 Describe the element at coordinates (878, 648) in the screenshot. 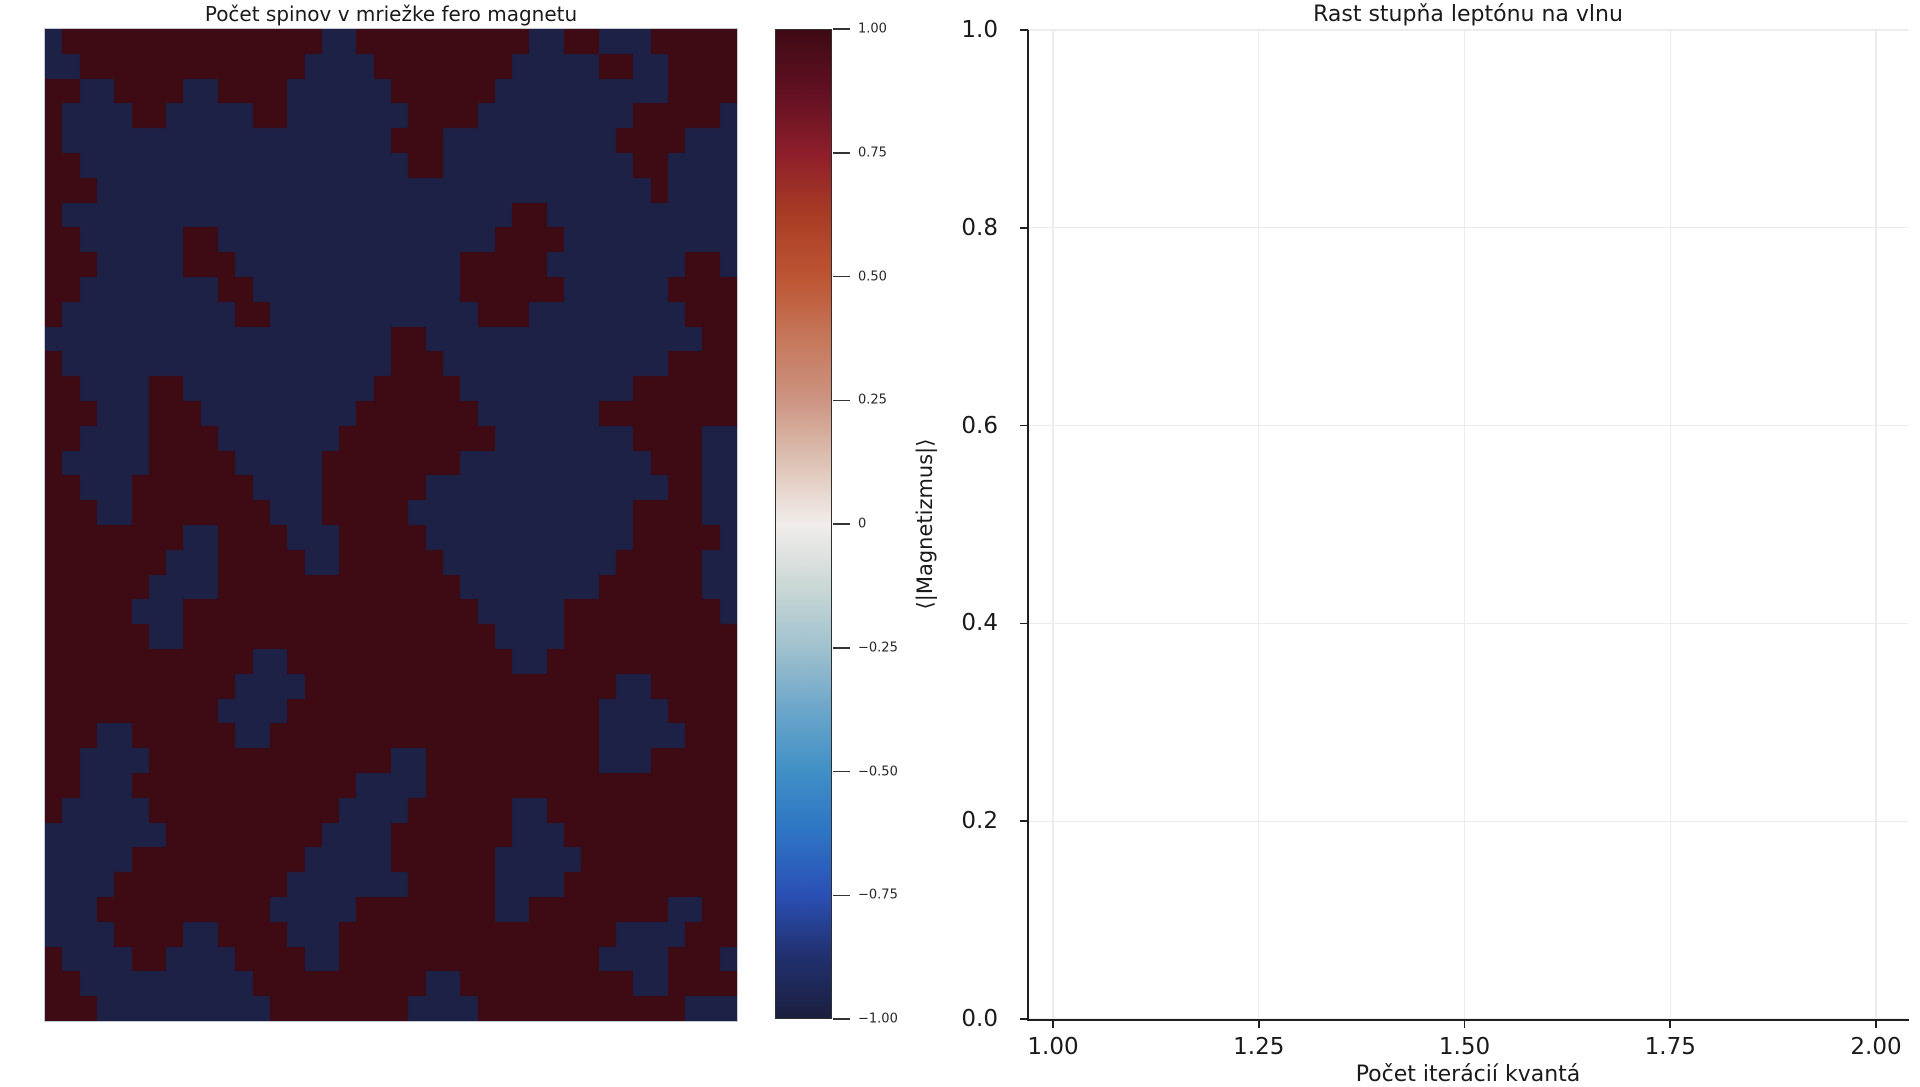

I see `colorbar-tick-label: −0.25` at that location.